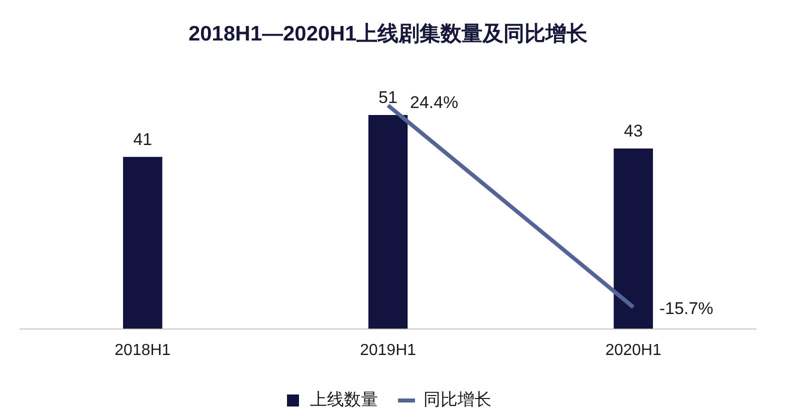 Image resolution: width=786 pixels, height=419 pixels. What do you see at coordinates (686, 308) in the screenshot?
I see `data-label: -15.7%` at bounding box center [686, 308].